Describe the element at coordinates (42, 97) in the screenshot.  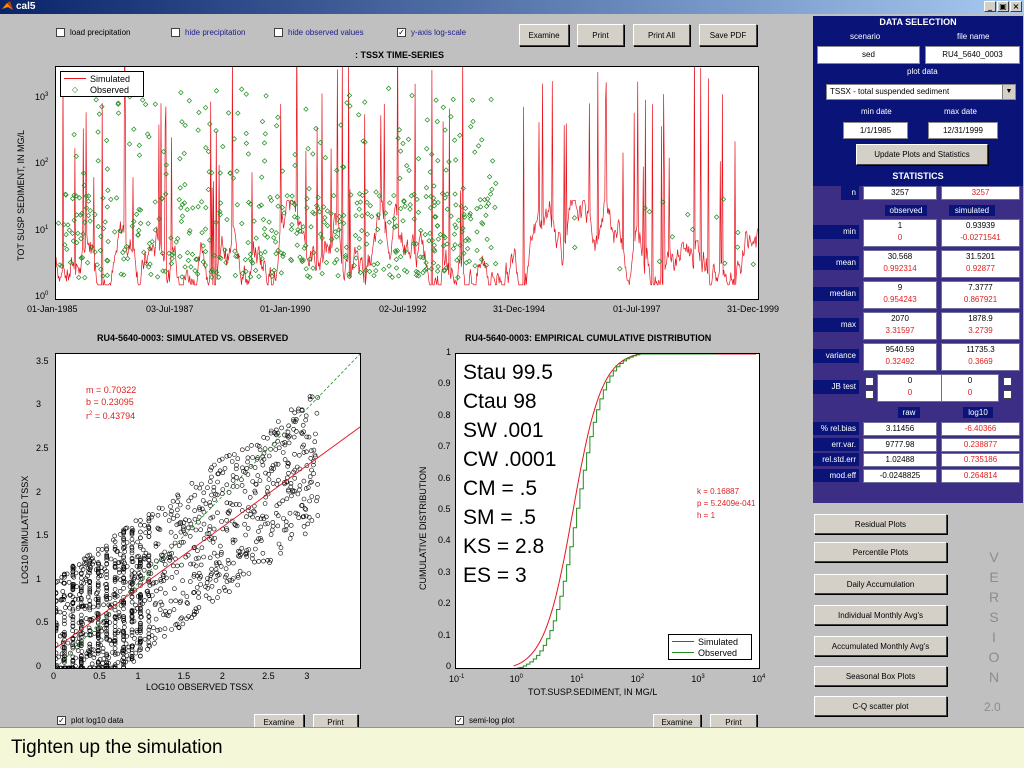
I see `ytick: 103` at that location.